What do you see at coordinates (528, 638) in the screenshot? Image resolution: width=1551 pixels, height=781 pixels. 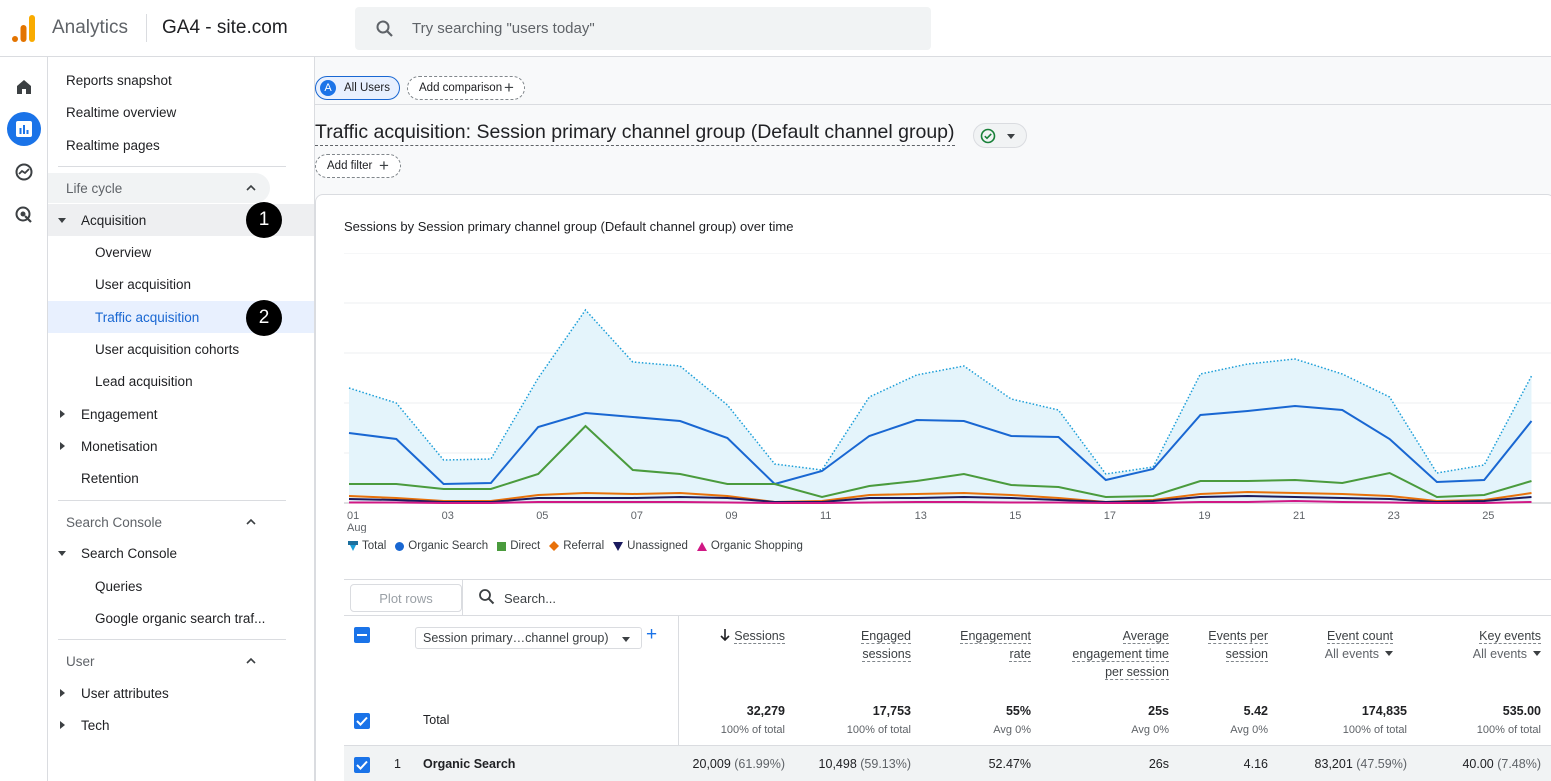 I see `dimension-selector: Session primary…channel group)` at bounding box center [528, 638].